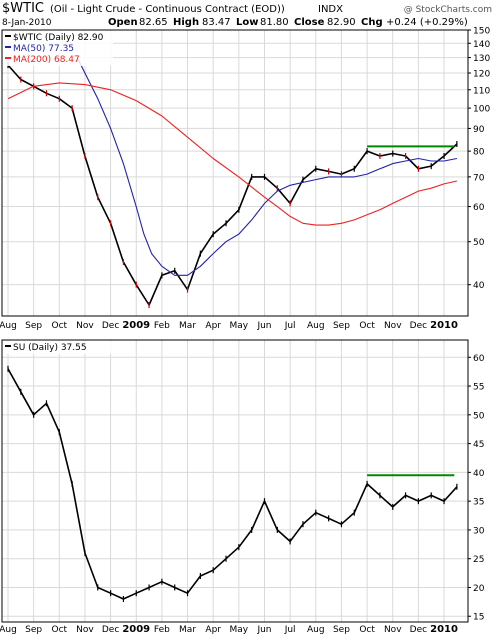 Image resolution: width=494 pixels, height=634 pixels. Describe the element at coordinates (58, 38) in the screenshot. I see `legend-label: $WTIC (Daily) 82.90` at that location.